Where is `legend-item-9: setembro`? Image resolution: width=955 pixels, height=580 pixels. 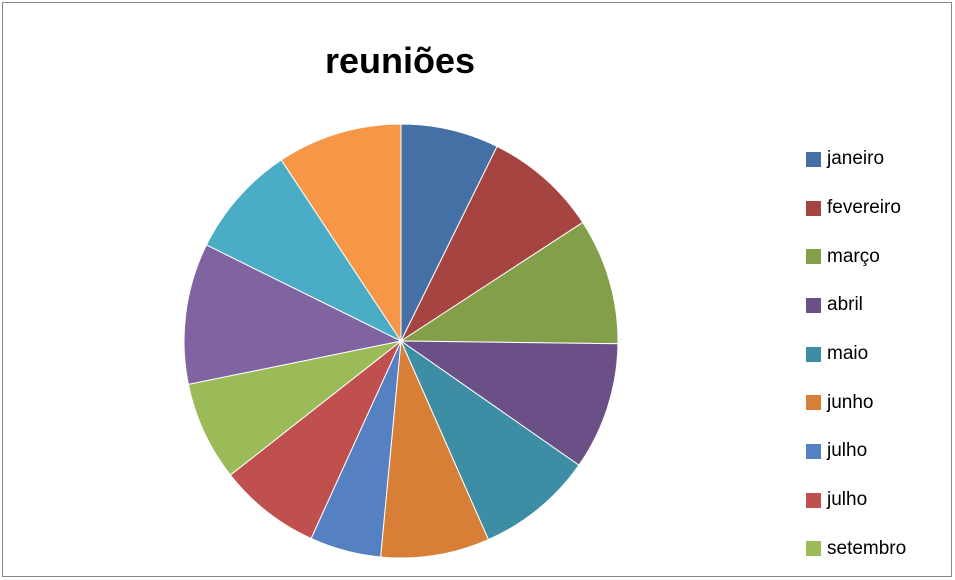 legend-item-9: setembro is located at coordinates (856, 549).